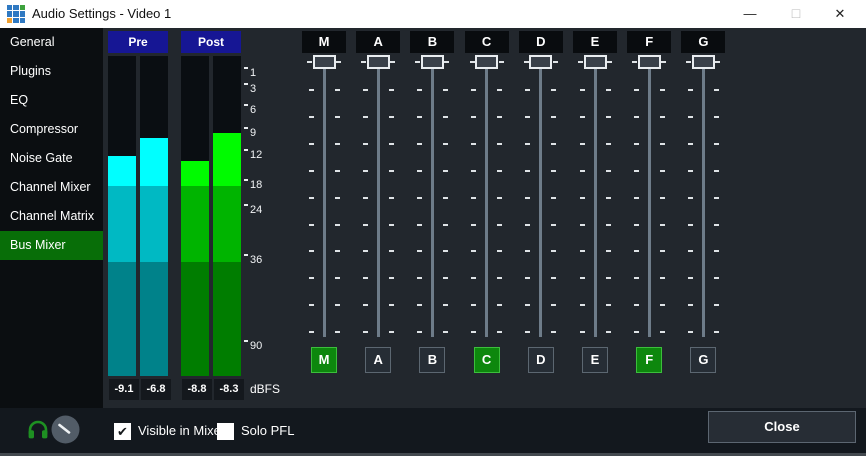 Image resolution: width=866 pixels, height=456 pixels. Describe the element at coordinates (324, 62) in the screenshot. I see `fader-handle-M` at that location.